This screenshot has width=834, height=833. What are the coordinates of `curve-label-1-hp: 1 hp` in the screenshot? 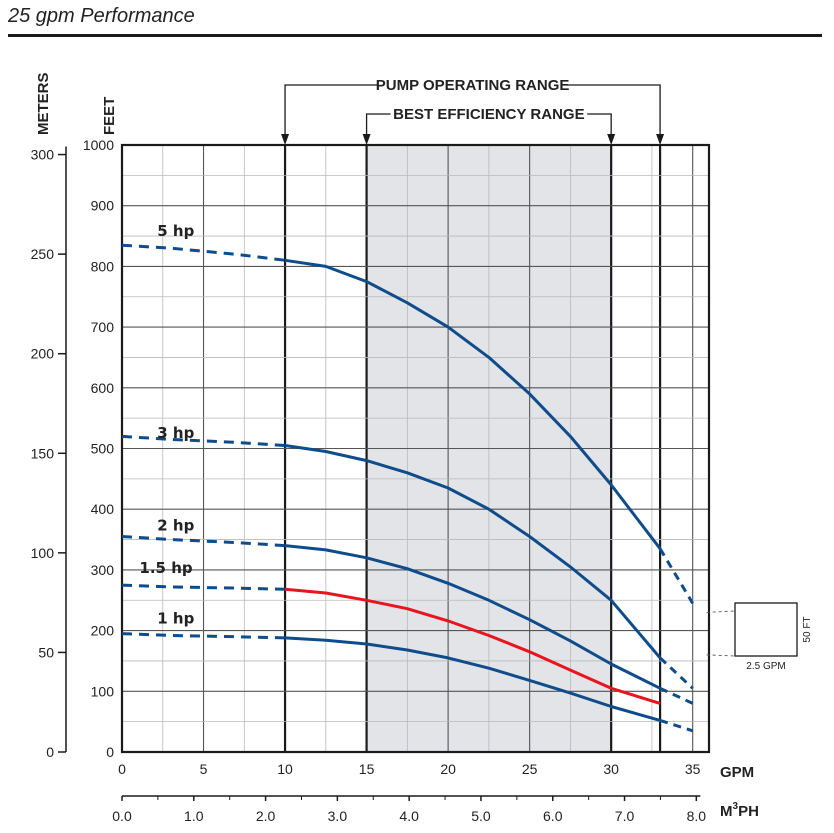 It's located at (175, 618).